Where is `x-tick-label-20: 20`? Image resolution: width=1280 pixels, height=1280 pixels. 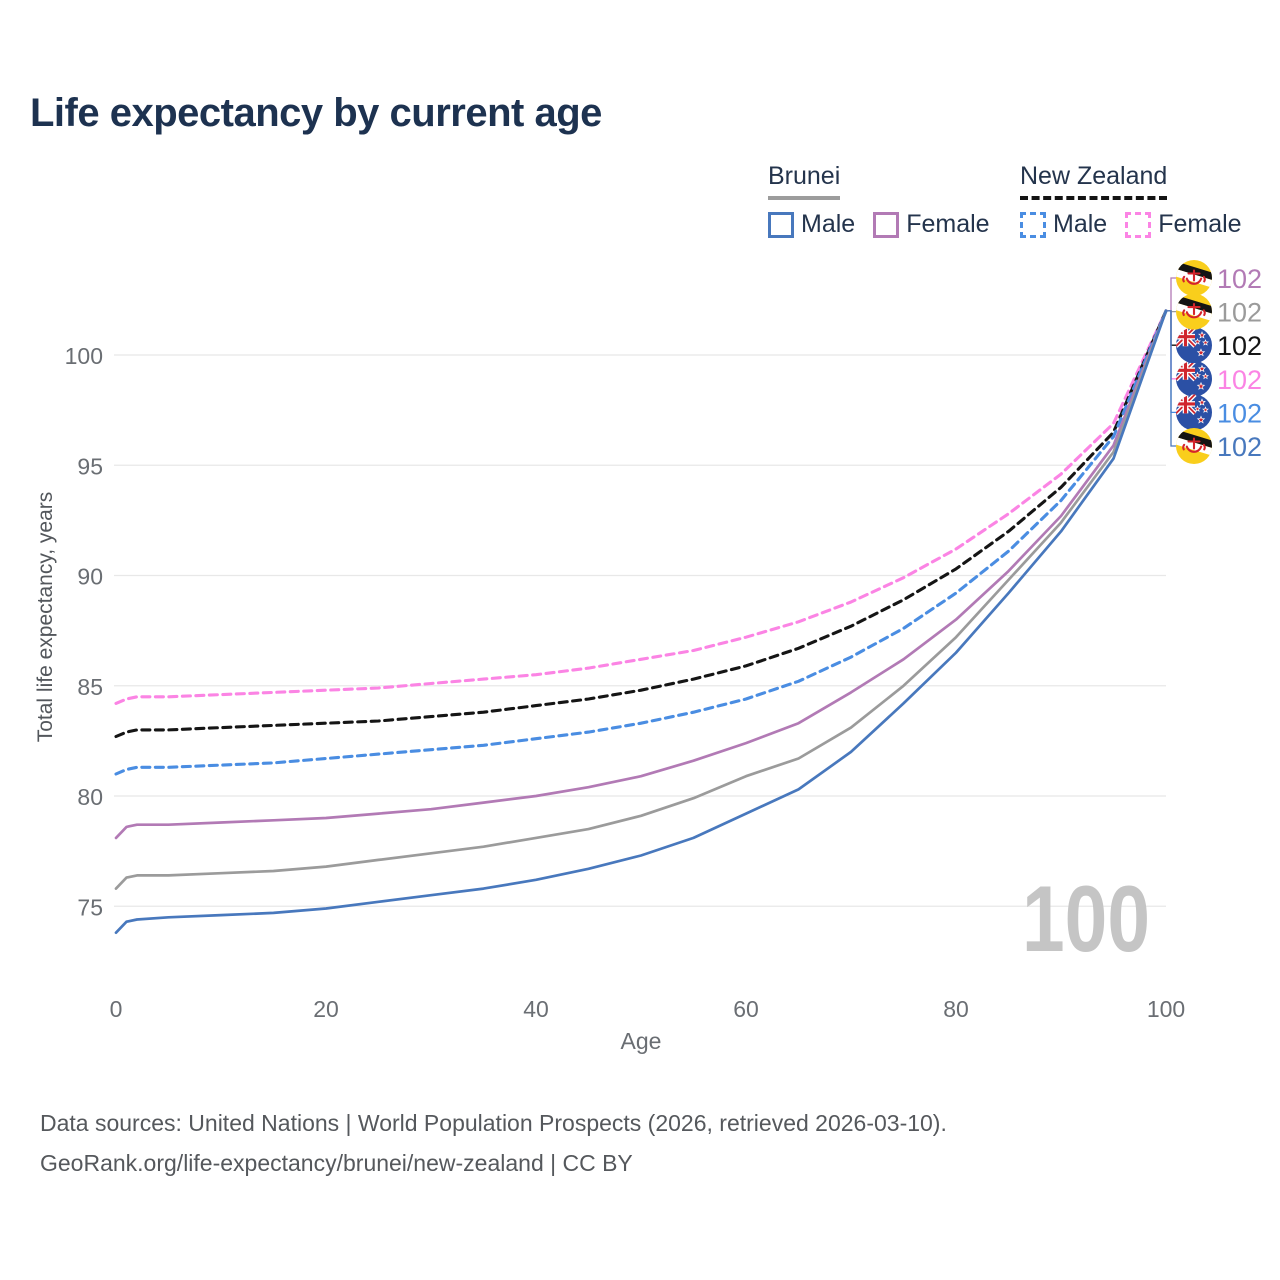
x-tick-label-20: 20 is located at coordinates (326, 1009).